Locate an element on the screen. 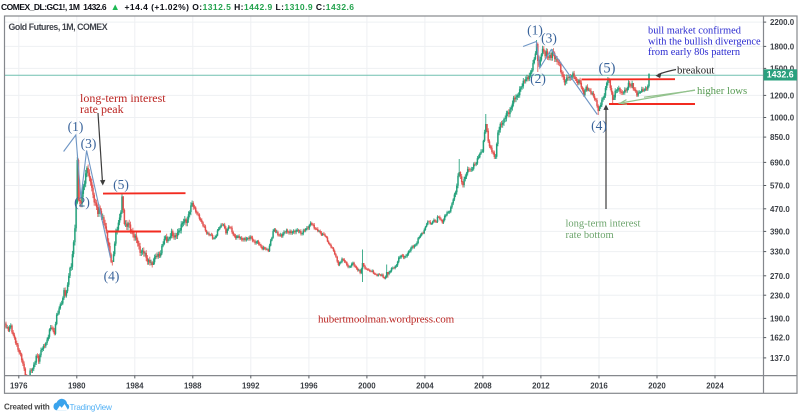  svg-text: 2004 is located at coordinates (425, 386).